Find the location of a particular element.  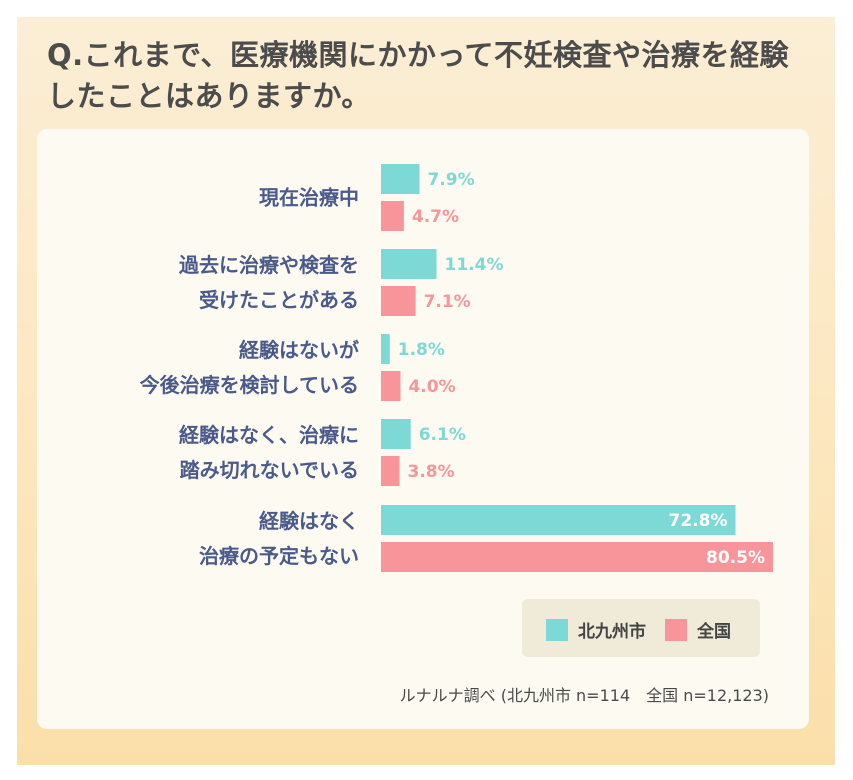

question-title: Q.これまで、医療機関にかかって不妊検査や治療を経験したことはありますか。 is located at coordinates (418, 75).